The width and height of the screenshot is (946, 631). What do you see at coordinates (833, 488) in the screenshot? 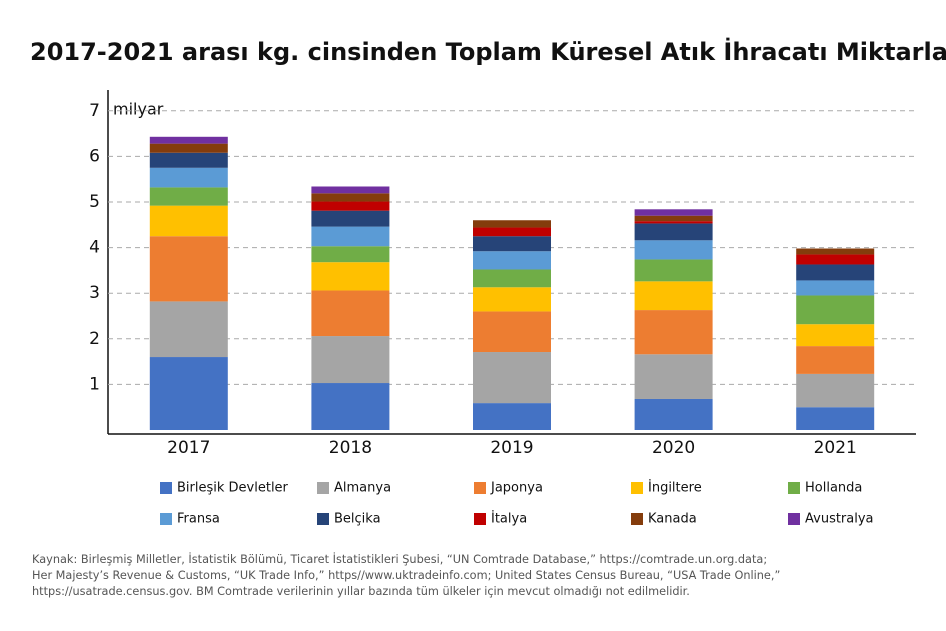
I see `legend-label: Hollanda` at bounding box center [833, 488].